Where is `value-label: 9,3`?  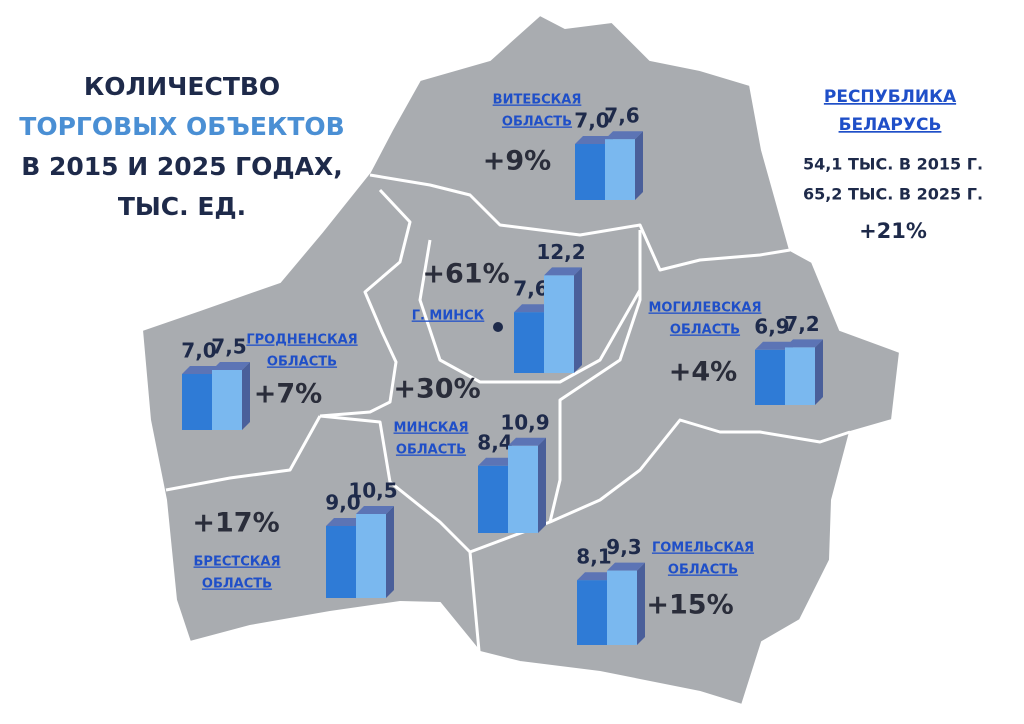
value-label: 9,3 is located at coordinates (623, 547).